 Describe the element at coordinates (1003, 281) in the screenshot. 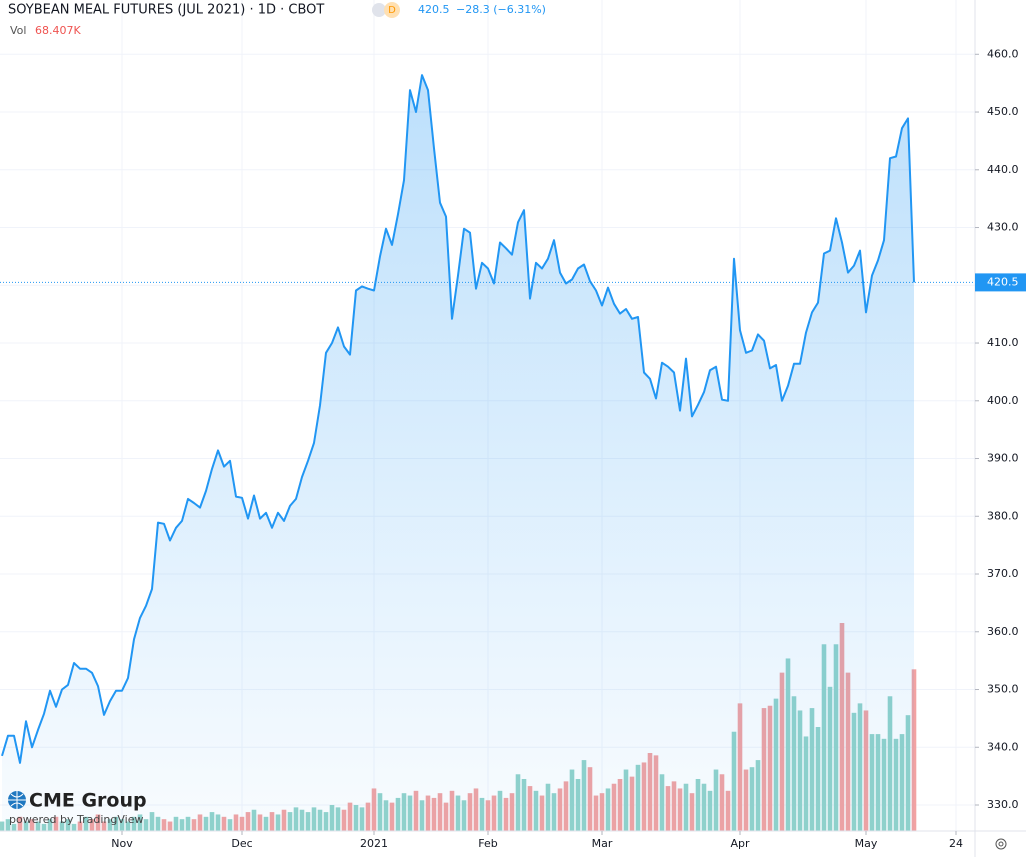

I see `last-price-tag-label: 420.5` at that location.